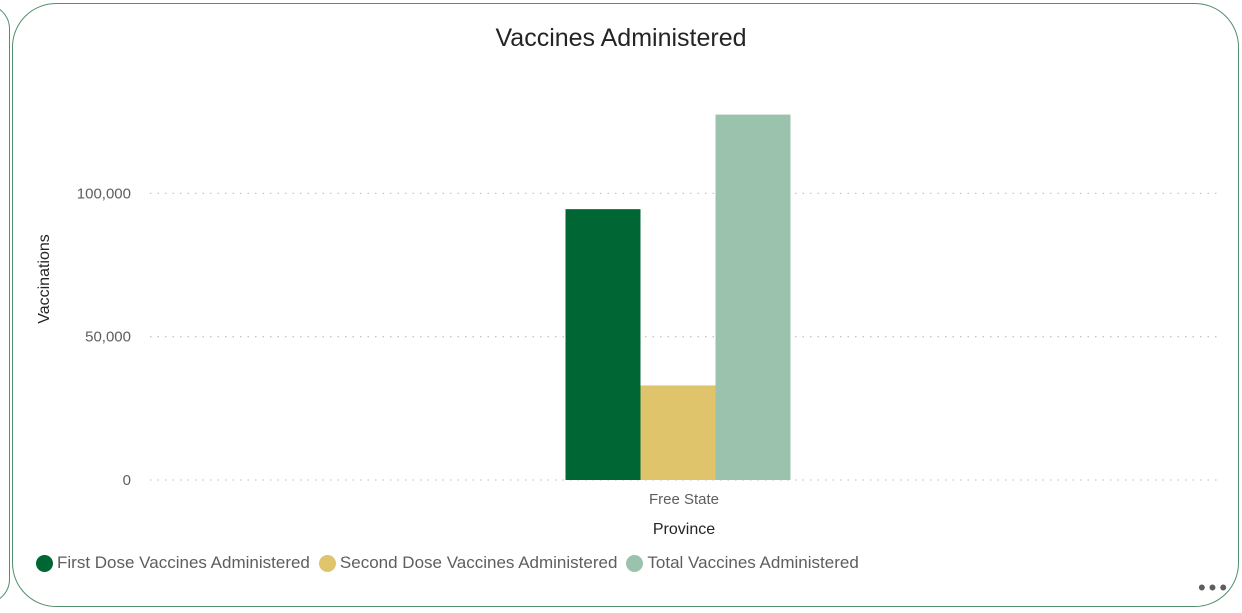 The image size is (1242, 613). I want to click on legend-item: Total Vaccines Administered, so click(742, 563).